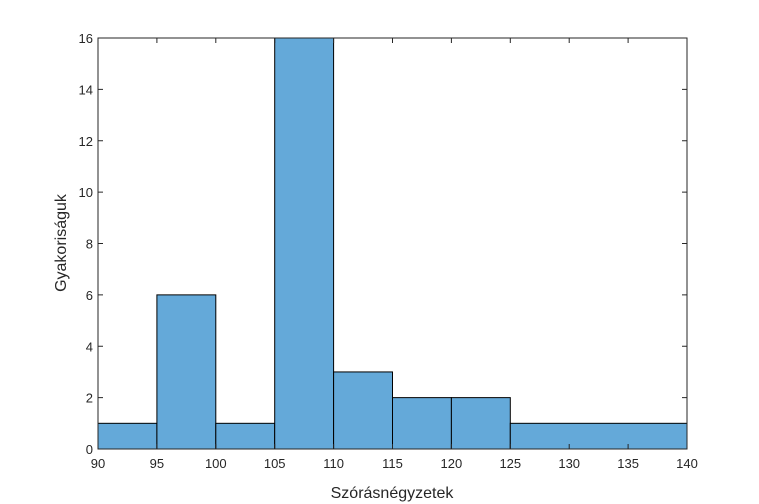 The height and width of the screenshot is (504, 759). Describe the element at coordinates (98, 463) in the screenshot. I see `x-tick-label: 90` at that location.